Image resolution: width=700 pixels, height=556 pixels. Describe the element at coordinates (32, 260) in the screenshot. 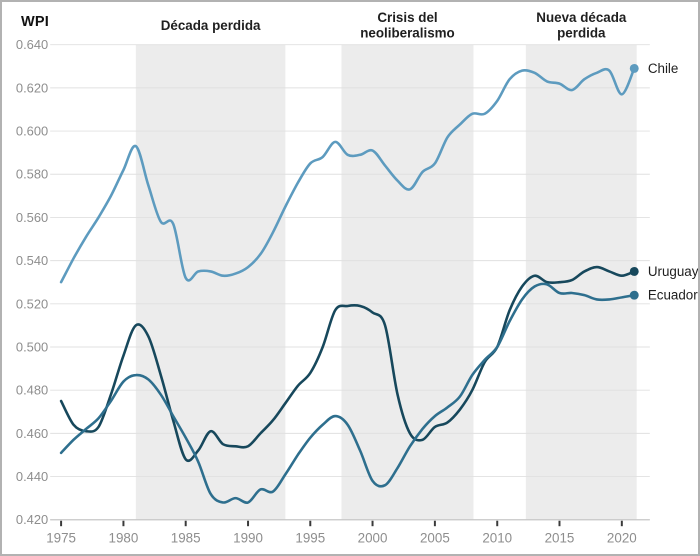

I see `y-tick-label-0.540: 0.540` at that location.